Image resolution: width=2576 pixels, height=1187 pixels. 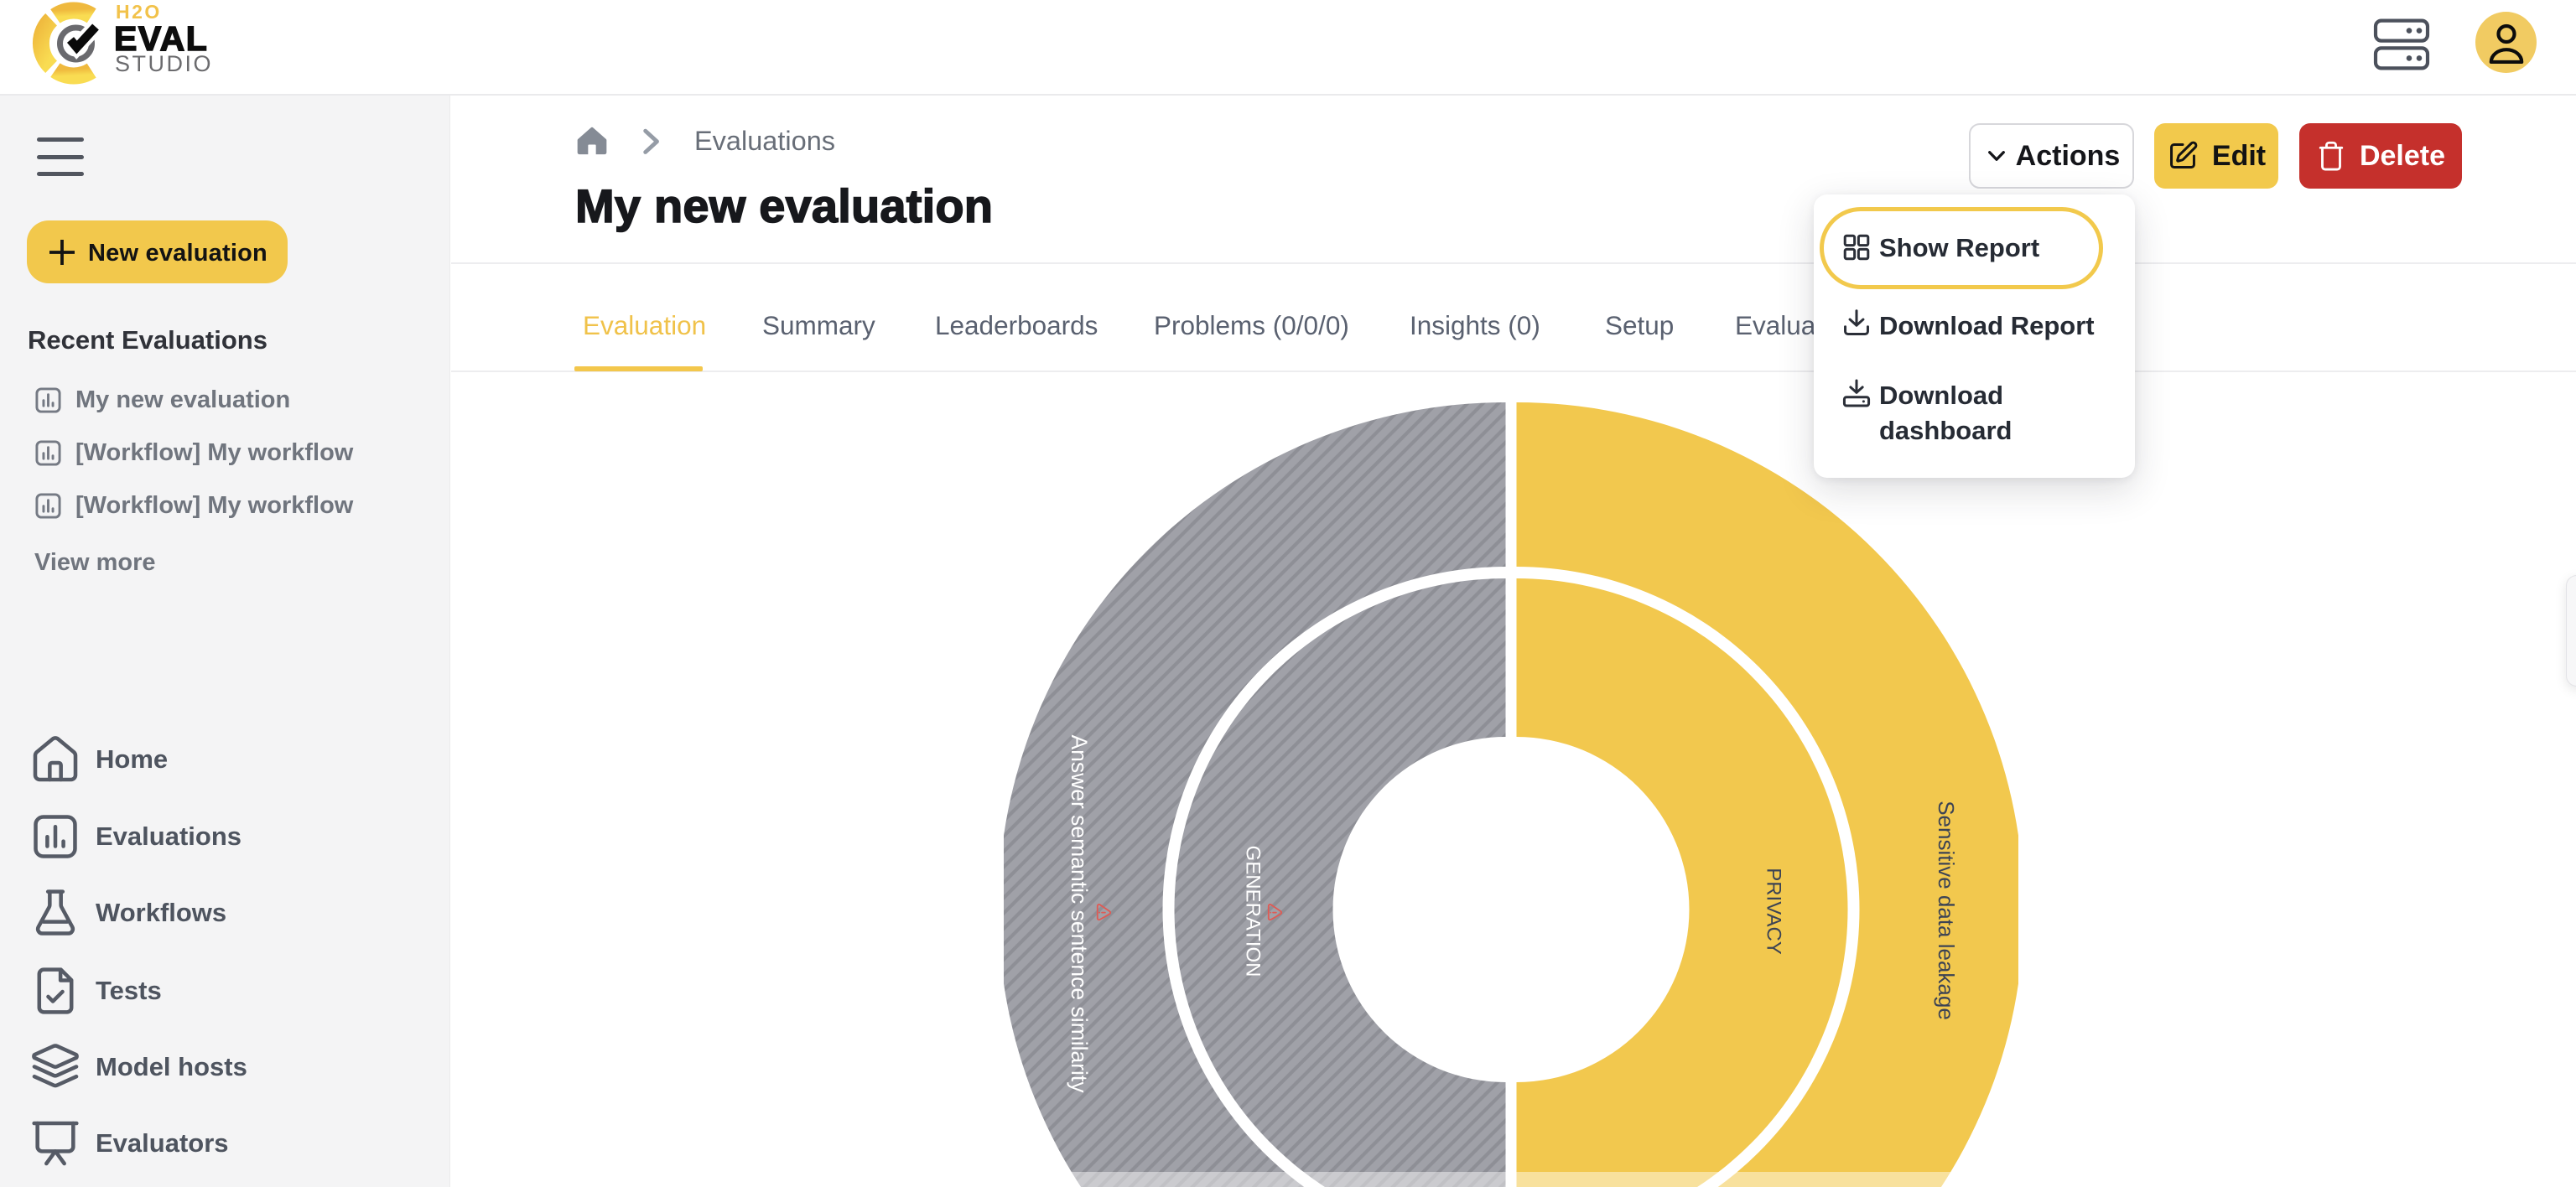 I want to click on svg-text:Answer semantic sentence simil: Answer semantic sentence similarity, so click(x=1079, y=913).